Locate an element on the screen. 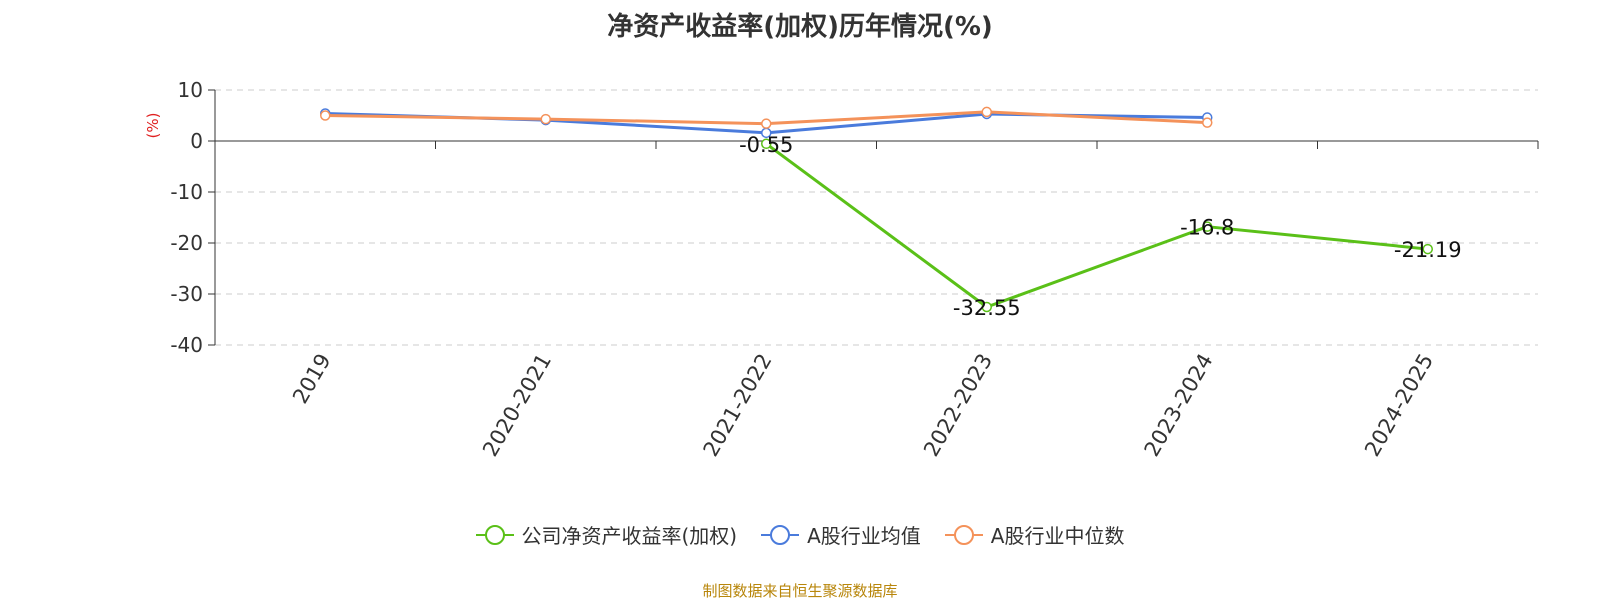  x-tick-label: 2022-2023 is located at coordinates (958, 405).